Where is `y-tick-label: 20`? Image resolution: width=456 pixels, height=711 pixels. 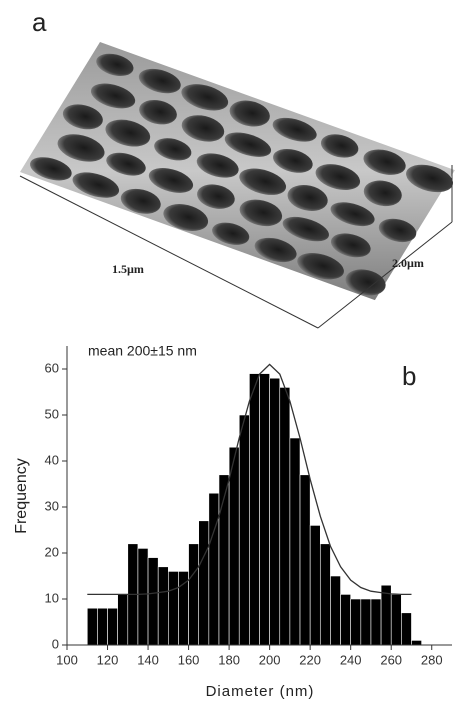
y-tick-label: 20 is located at coordinates (52, 551).